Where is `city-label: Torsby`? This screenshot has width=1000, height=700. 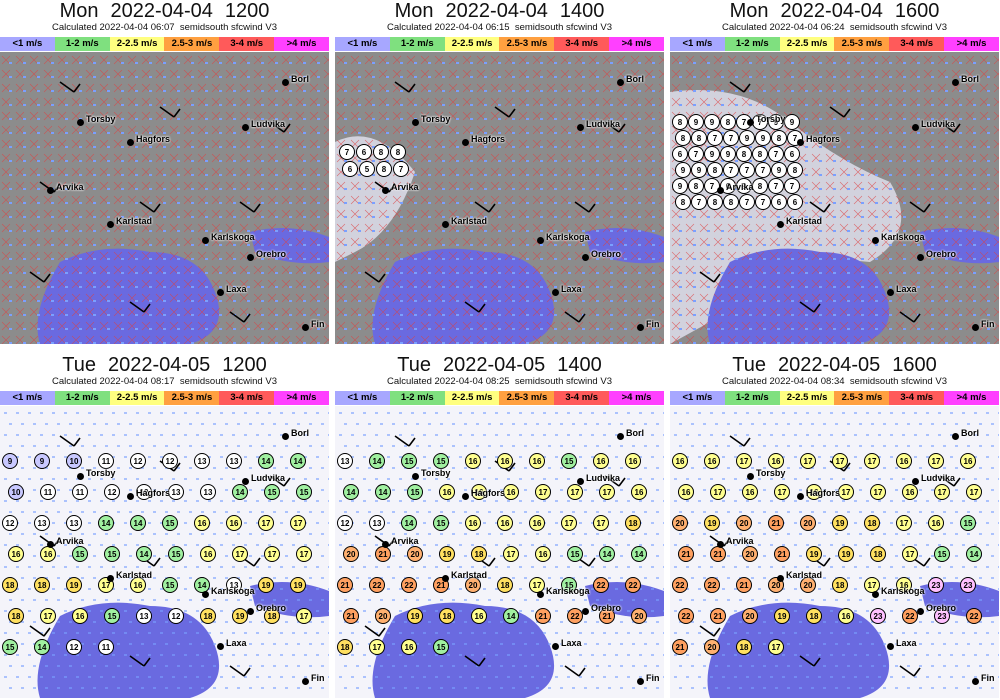
city-label: Torsby is located at coordinates (771, 119).